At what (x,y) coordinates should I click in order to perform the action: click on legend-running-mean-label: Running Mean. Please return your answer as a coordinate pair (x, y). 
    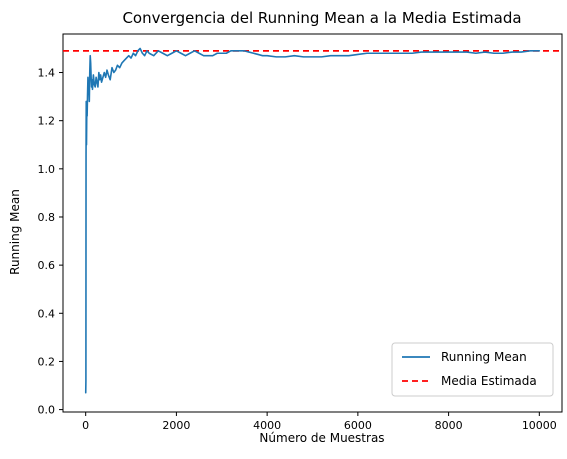
    Looking at the image, I should click on (484, 357).